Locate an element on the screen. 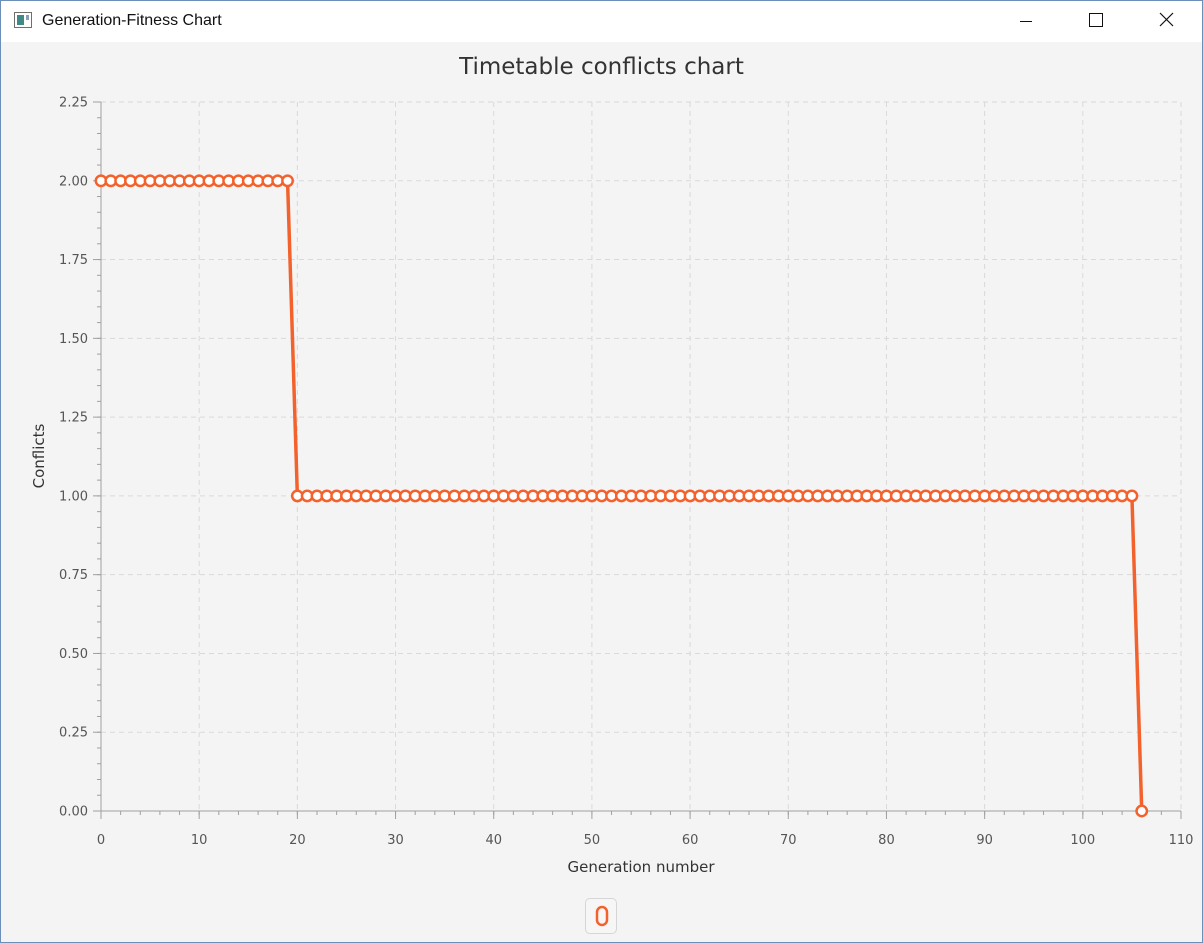  legend is located at coordinates (601, 916).